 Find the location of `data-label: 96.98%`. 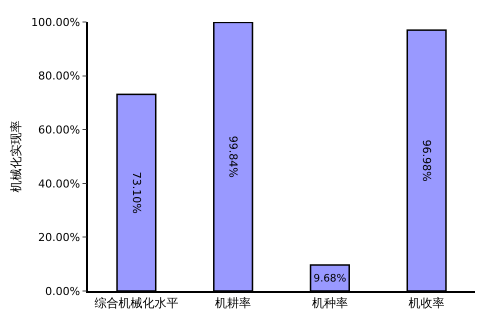

data-label: 96.98% is located at coordinates (427, 161).